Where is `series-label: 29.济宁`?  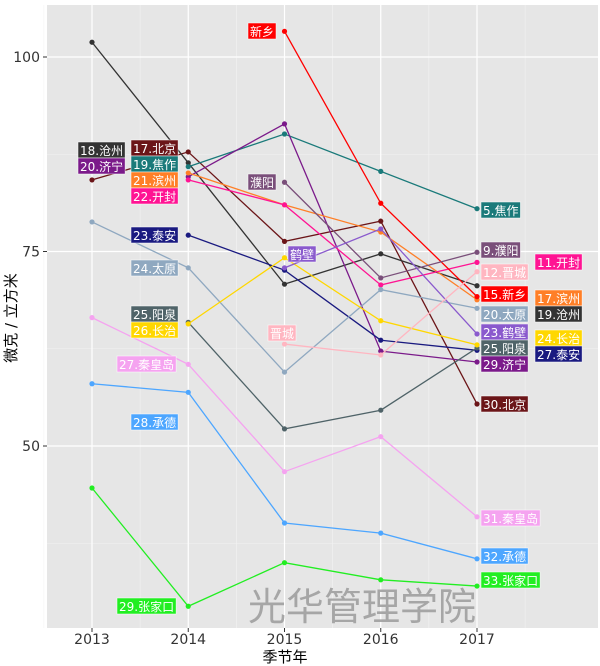
series-label: 29.济宁 is located at coordinates (504, 364).